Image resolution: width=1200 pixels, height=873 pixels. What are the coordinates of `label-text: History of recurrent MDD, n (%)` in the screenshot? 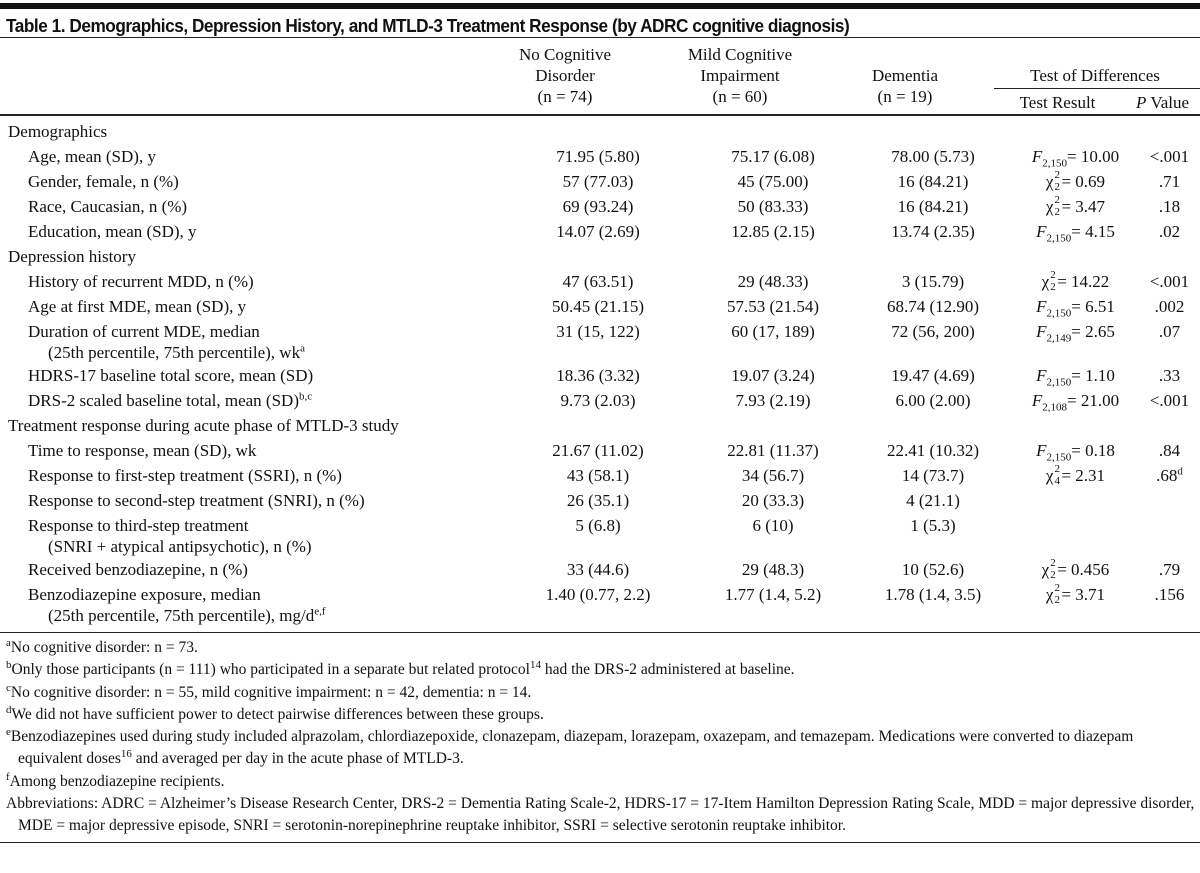 It's located at (141, 281).